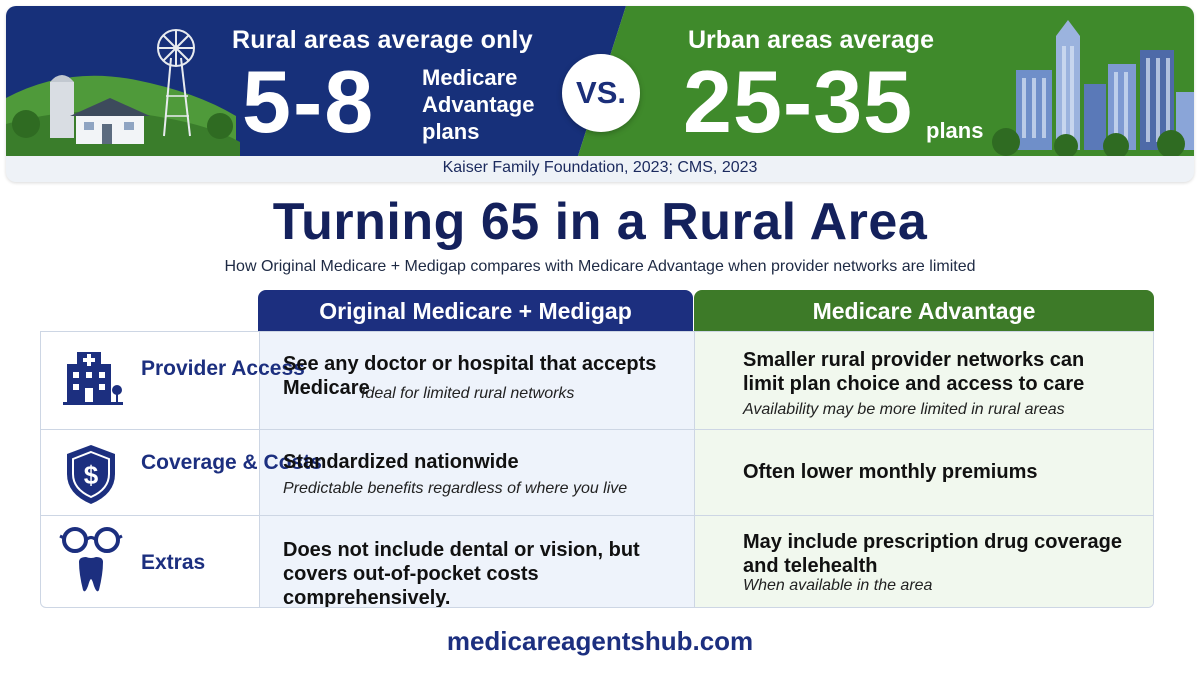 This screenshot has height=675, width=1200. Describe the element at coordinates (838, 585) in the screenshot. I see `ma-extras-note: When available in the area` at that location.